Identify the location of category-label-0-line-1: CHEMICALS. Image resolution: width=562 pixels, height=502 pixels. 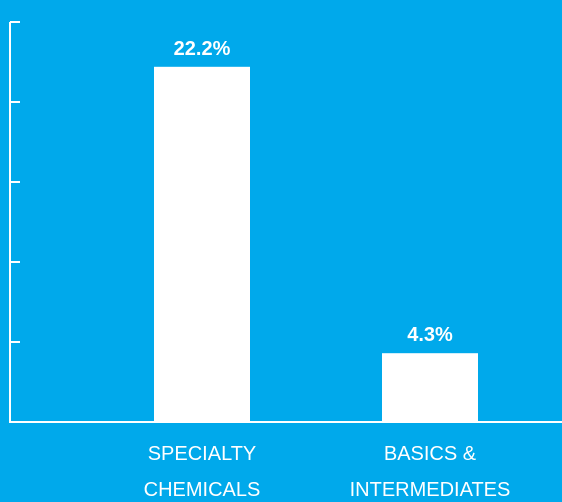
(202, 490).